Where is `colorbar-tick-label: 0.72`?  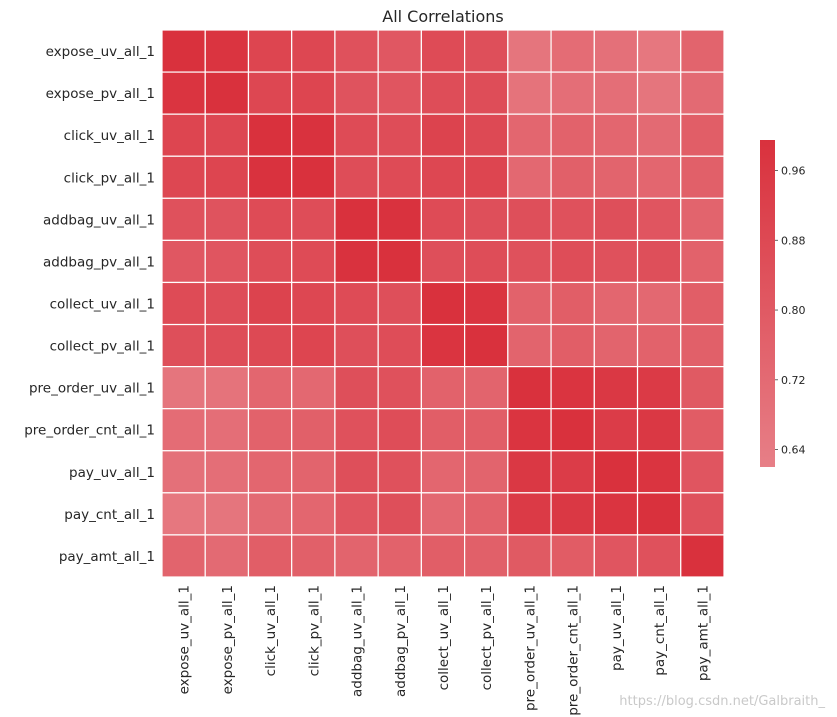 colorbar-tick-label: 0.72 is located at coordinates (793, 380).